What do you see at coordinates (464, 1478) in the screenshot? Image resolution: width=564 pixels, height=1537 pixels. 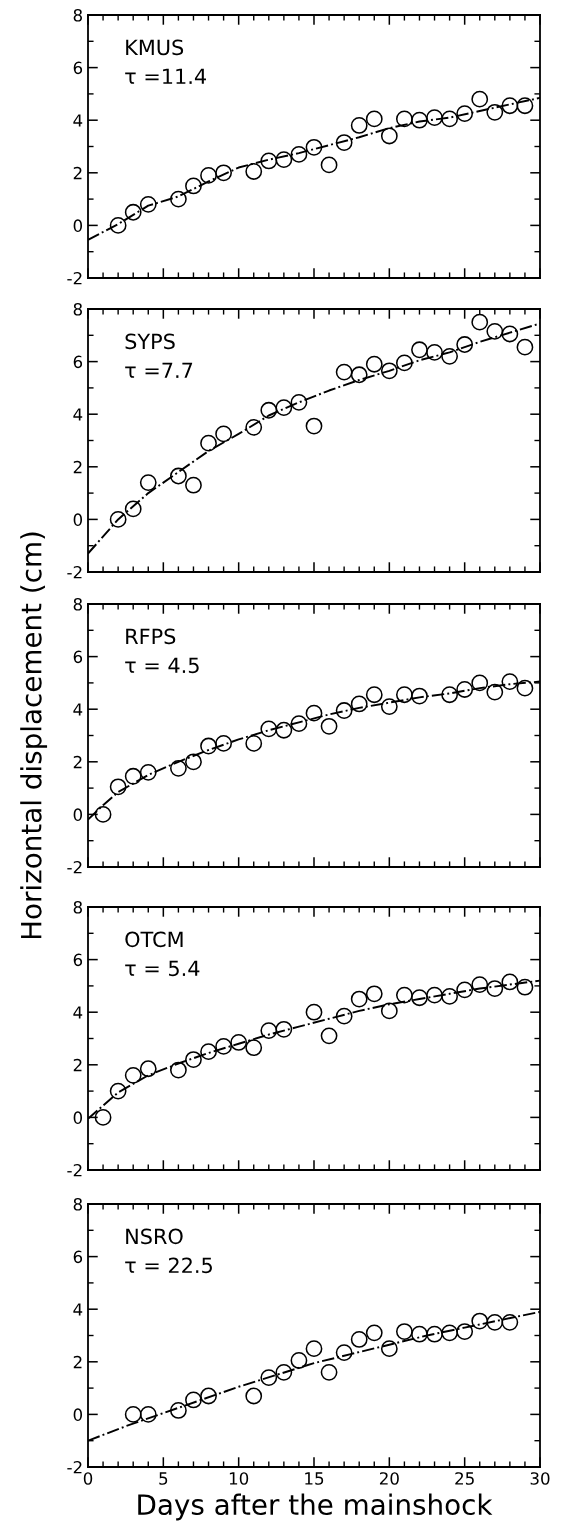 I see `x-tick-label: 25` at bounding box center [464, 1478].